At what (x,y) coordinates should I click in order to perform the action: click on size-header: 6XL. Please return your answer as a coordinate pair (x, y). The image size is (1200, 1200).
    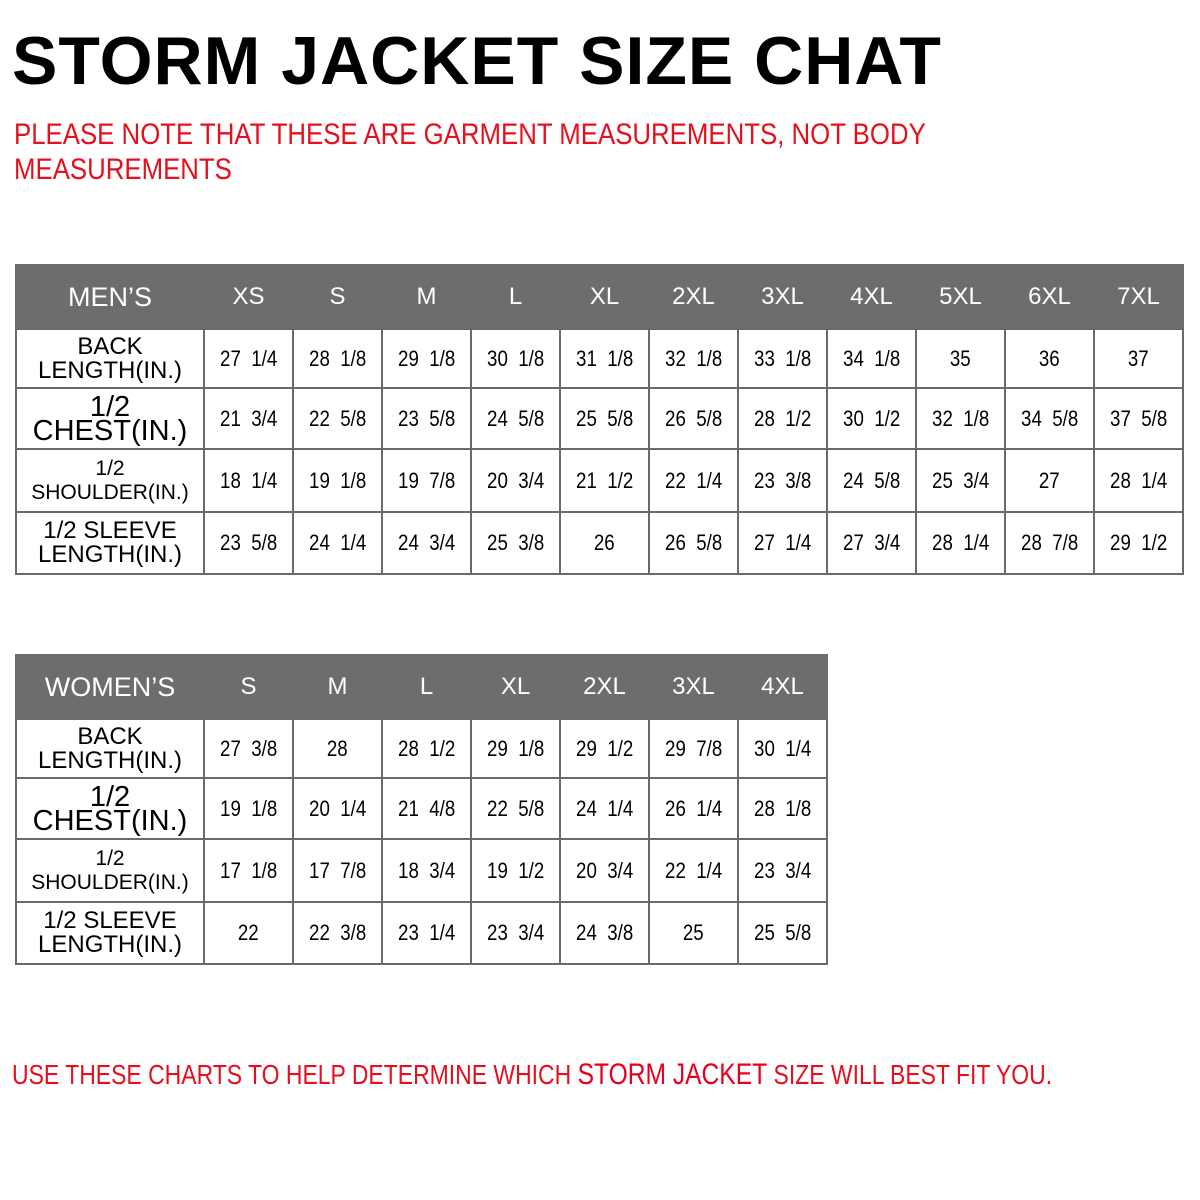
    Looking at the image, I should click on (1049, 297).